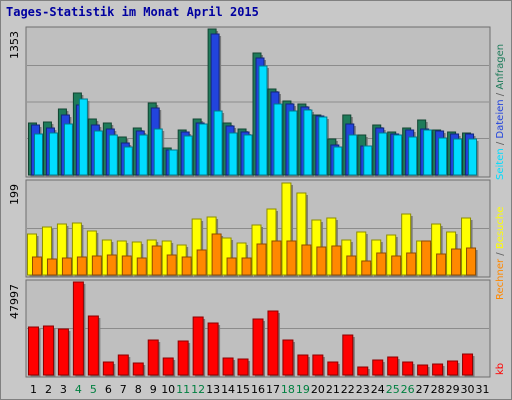 The image size is (512, 400). What do you see at coordinates (500, 67) in the screenshot?
I see `legend-label-anfragen: Anfragen` at bounding box center [500, 67].